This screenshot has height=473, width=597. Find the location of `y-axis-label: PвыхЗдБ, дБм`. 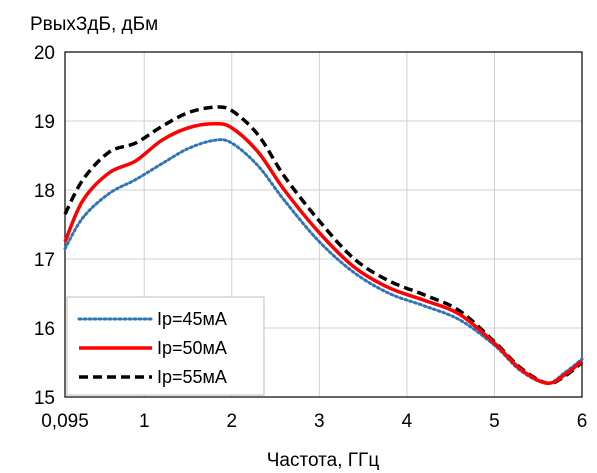

y-axis-label: PвыхЗдБ, дБм is located at coordinates (94, 24).